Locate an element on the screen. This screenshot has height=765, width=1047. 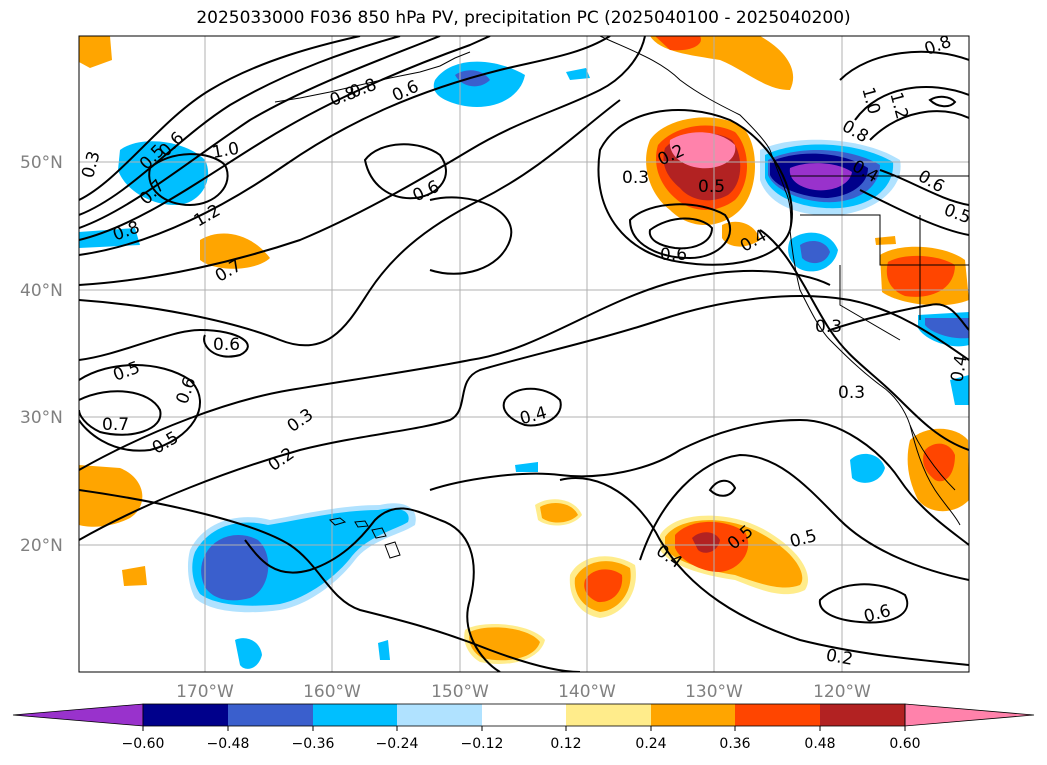
contour-mid4 is located at coordinates (699, 482).